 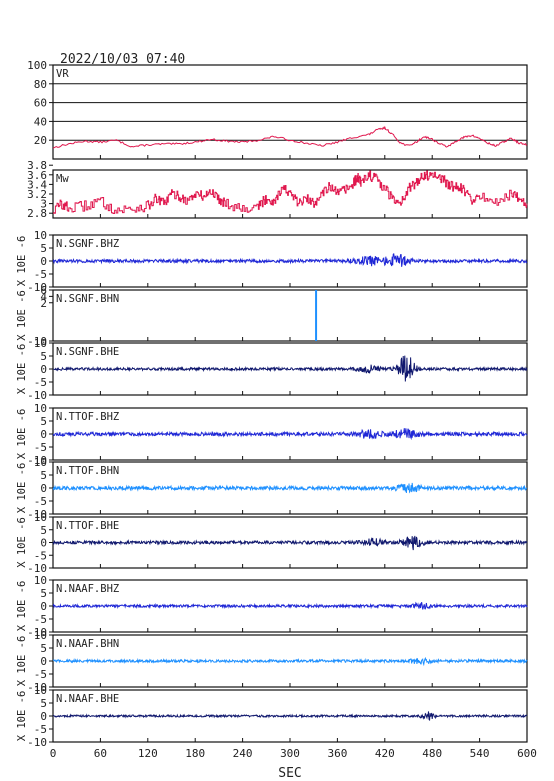 What do you see at coordinates (87, 526) in the screenshot?
I see `panel-label: N.TTOF.BHE` at bounding box center [87, 526].